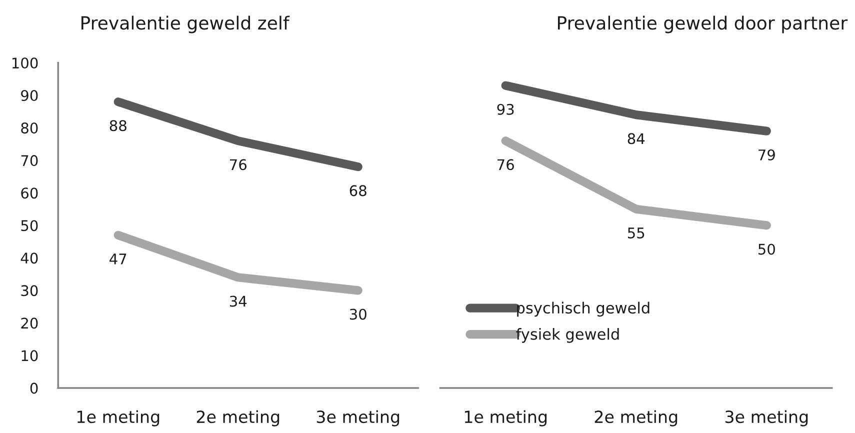 This screenshot has width=855, height=433. I want to click on data-label: 84, so click(636, 138).